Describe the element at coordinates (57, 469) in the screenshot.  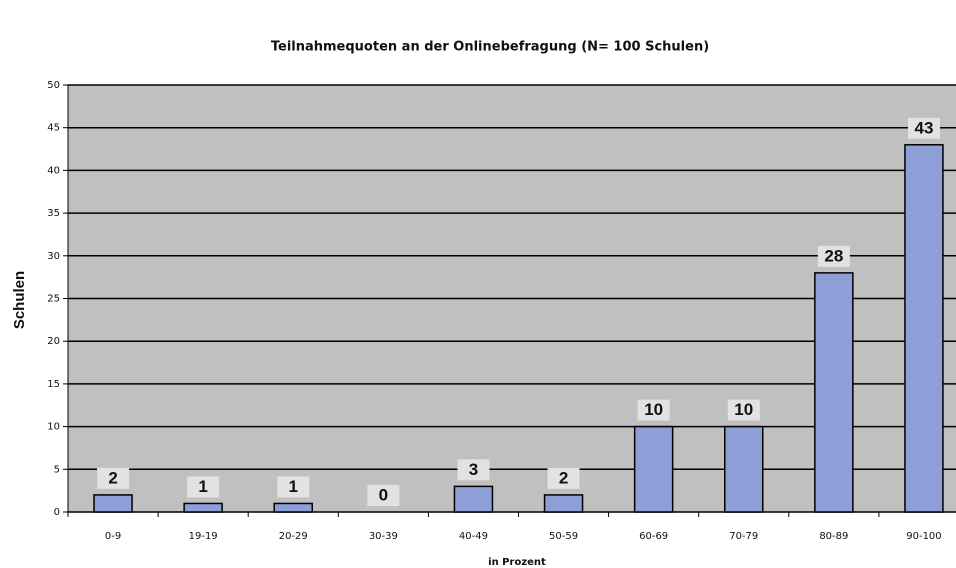
I see `y-tick-label: 5` at that location.